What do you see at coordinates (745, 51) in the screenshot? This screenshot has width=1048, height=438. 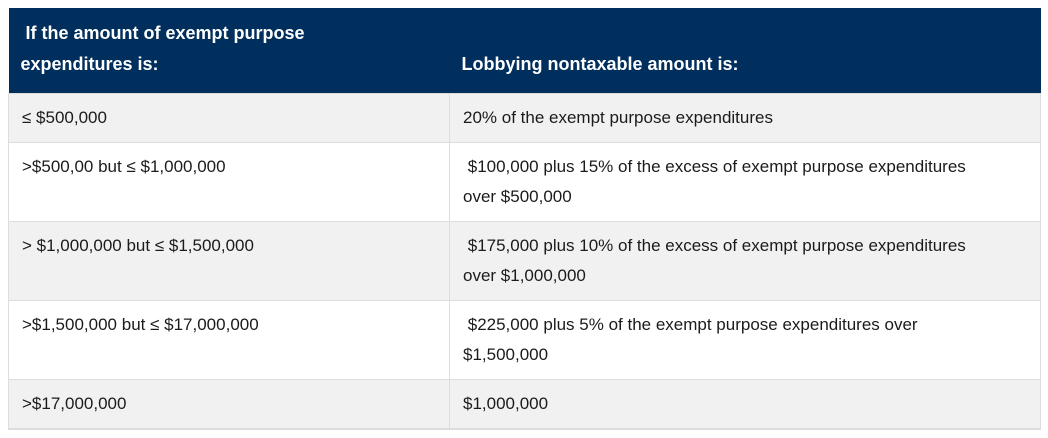 I see `header-lobbying-nontaxable-amount: Lobbying nontaxable amount is:` at bounding box center [745, 51].